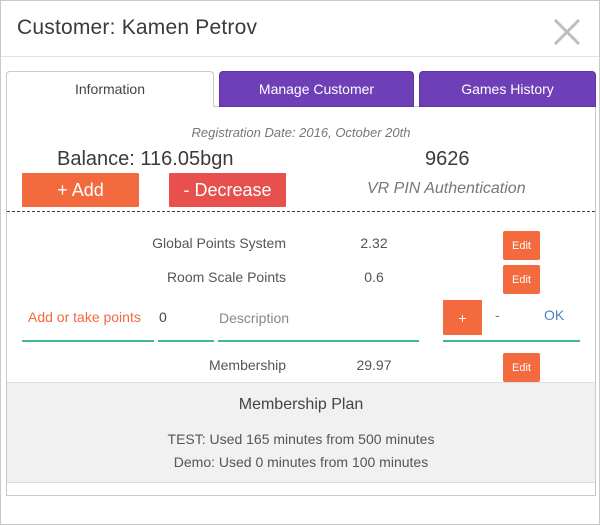 The height and width of the screenshot is (525, 600). Describe the element at coordinates (226, 277) in the screenshot. I see `room-scale-points-label: Room Scale Points` at that location.